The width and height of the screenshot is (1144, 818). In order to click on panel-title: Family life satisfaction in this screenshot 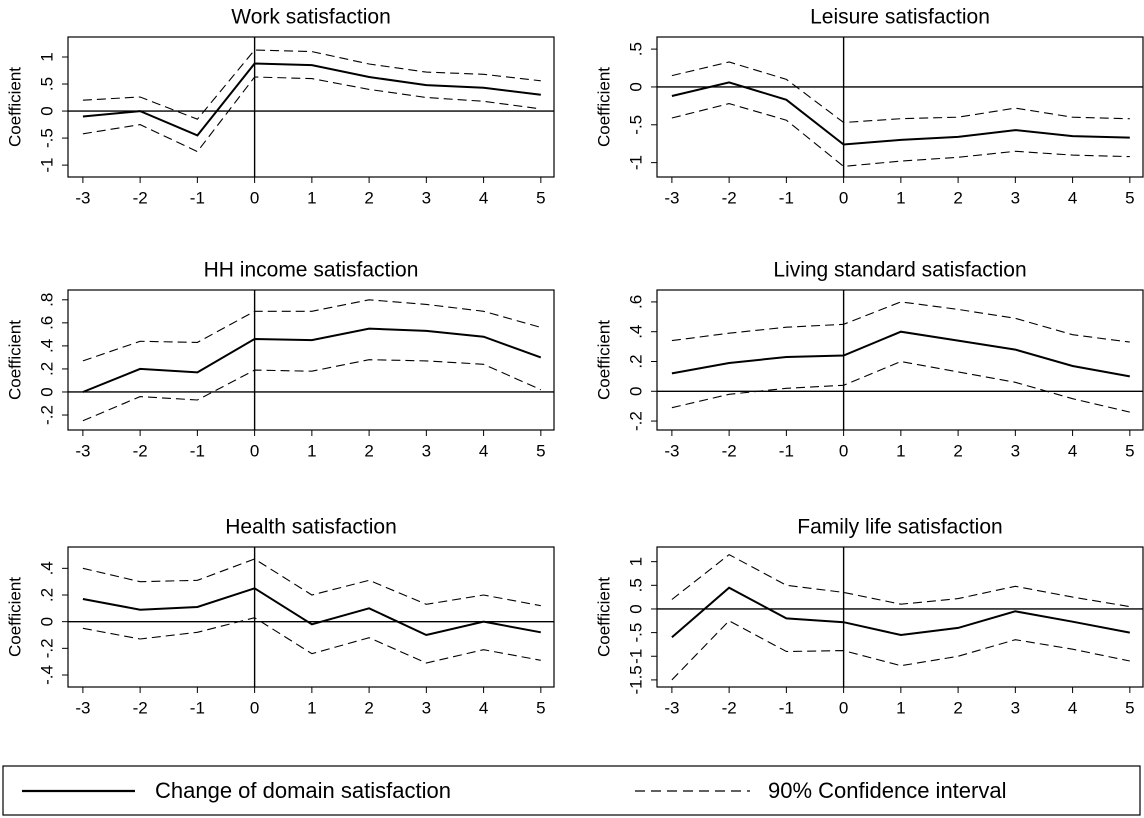, I will do `click(899, 527)`.